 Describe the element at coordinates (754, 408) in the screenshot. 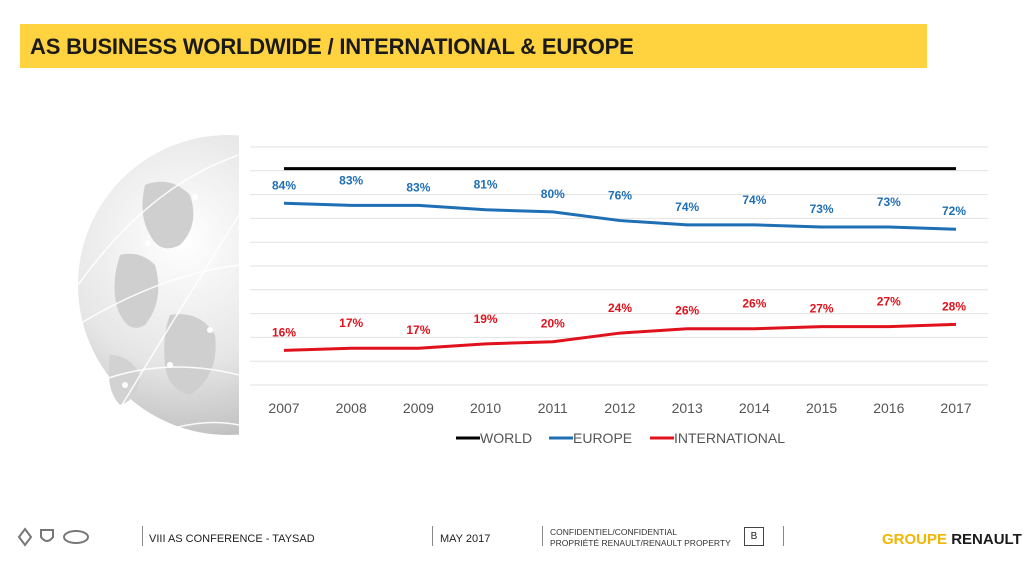

I see `x-tick-label: 2014` at that location.